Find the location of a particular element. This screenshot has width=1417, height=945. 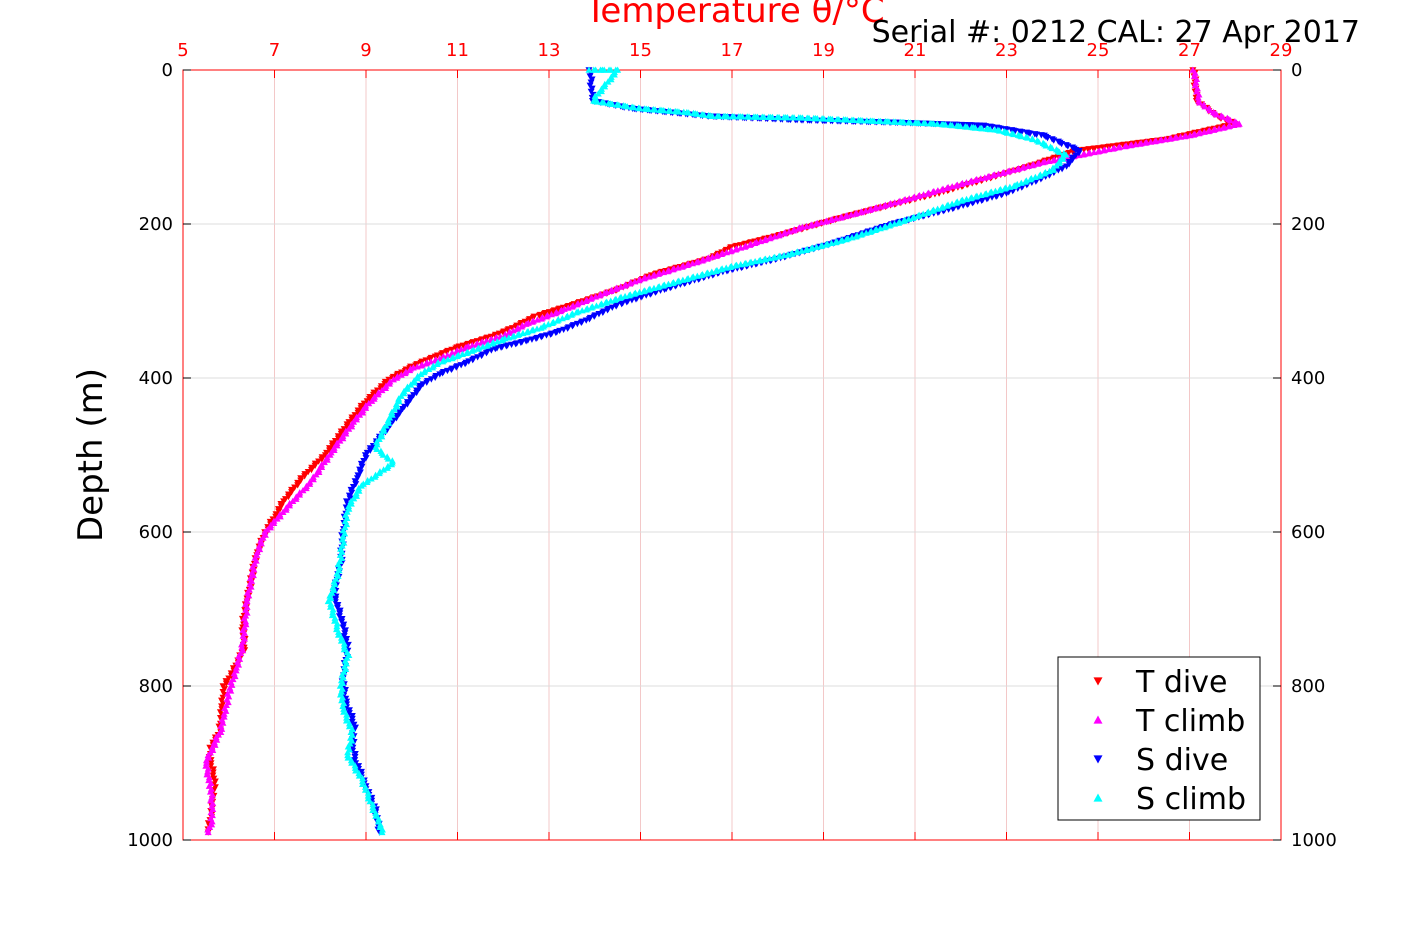

legend-label: S climb is located at coordinates (1191, 799).